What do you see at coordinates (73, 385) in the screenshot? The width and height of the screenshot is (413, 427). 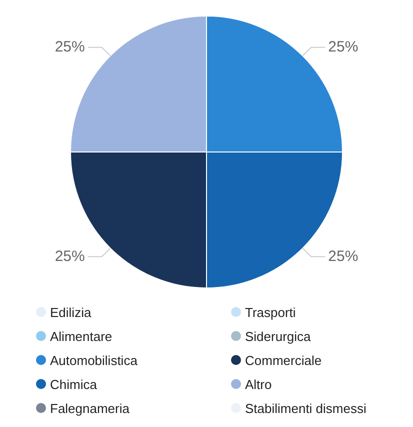 I see `legend-label: Chimica` at bounding box center [73, 385].